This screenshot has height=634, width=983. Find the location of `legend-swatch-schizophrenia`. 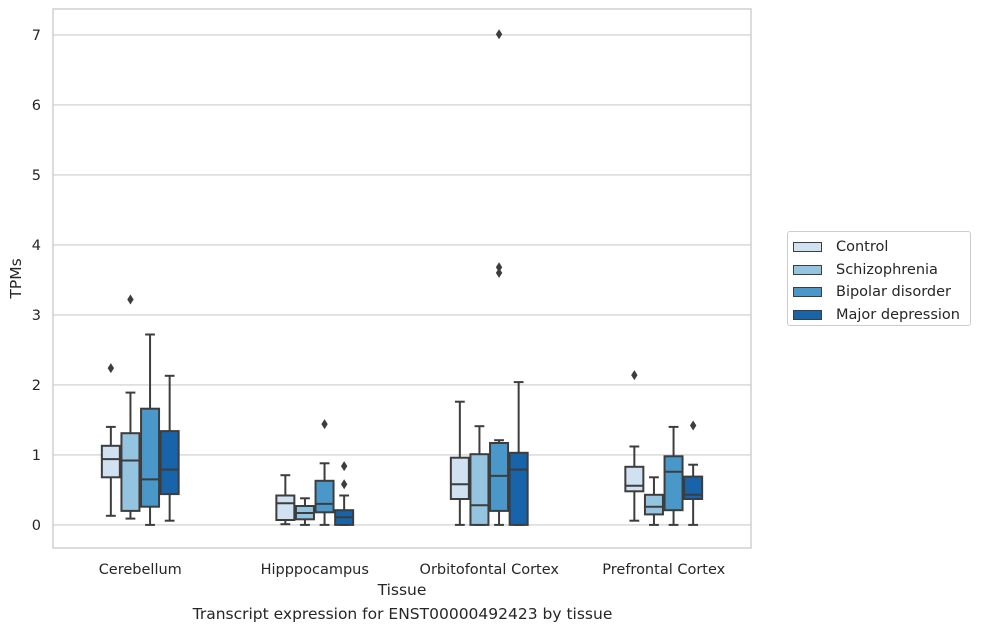

legend-swatch-schizophrenia is located at coordinates (807, 269).